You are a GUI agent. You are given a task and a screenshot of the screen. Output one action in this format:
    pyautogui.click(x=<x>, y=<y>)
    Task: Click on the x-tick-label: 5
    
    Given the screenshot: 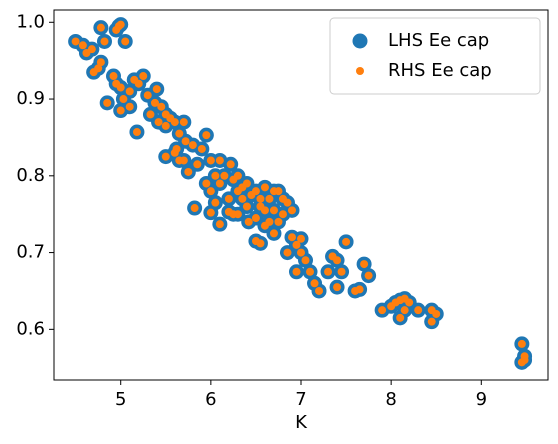 What is the action you would take?
    pyautogui.click(x=120, y=399)
    